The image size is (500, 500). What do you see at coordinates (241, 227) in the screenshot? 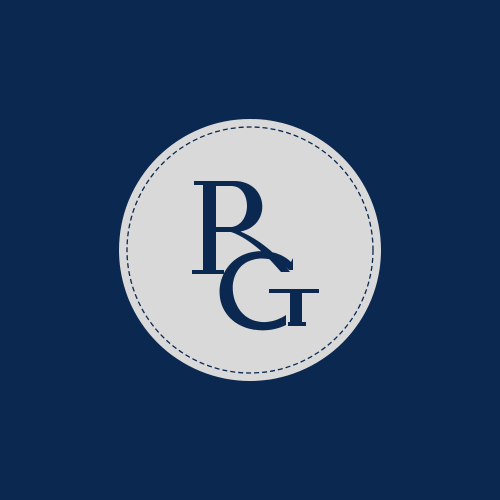
I see `letter-r-glyph` at bounding box center [241, 227].